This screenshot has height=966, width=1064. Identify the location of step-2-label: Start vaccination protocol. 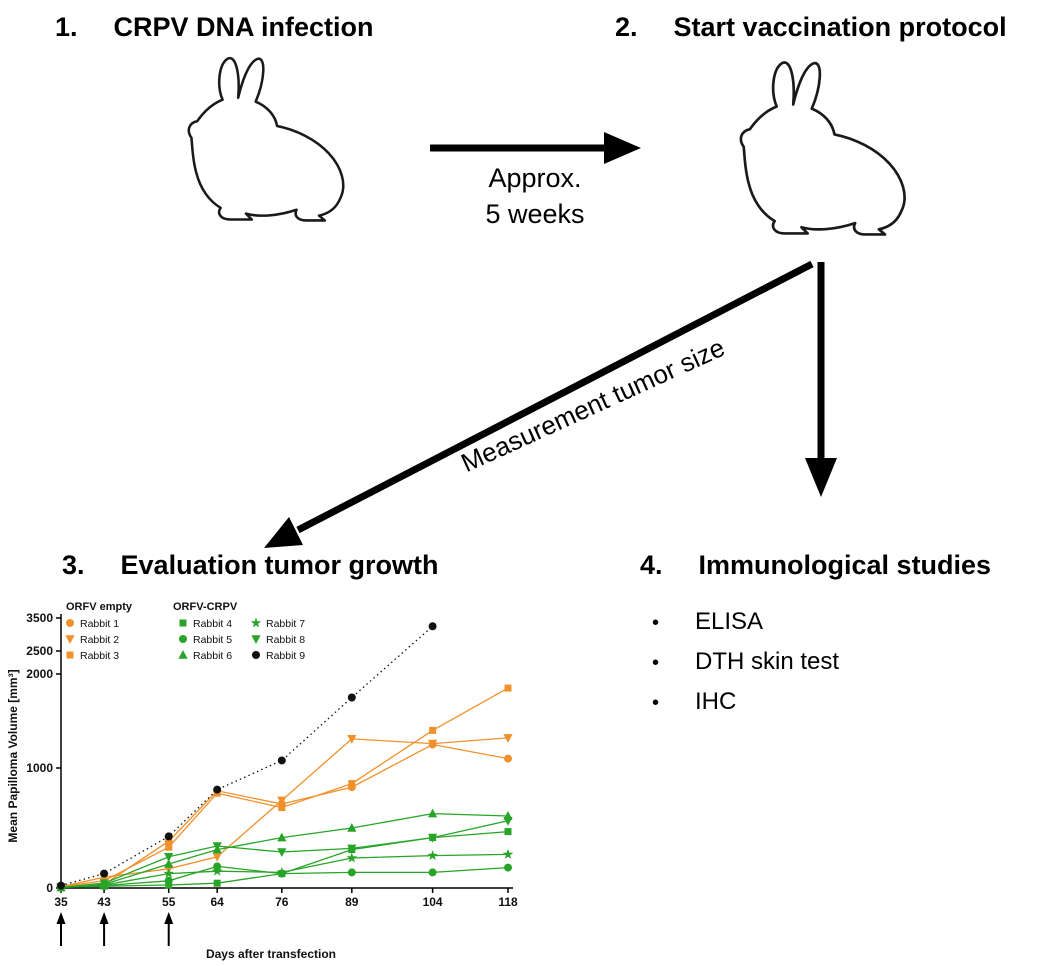
(840, 27).